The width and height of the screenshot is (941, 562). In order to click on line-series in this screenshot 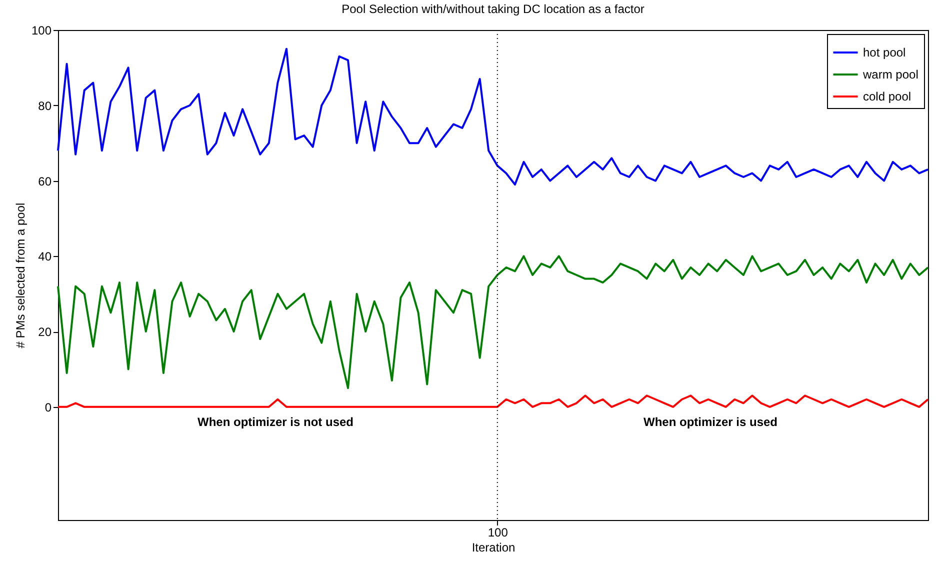, I will do `click(493, 401)`.